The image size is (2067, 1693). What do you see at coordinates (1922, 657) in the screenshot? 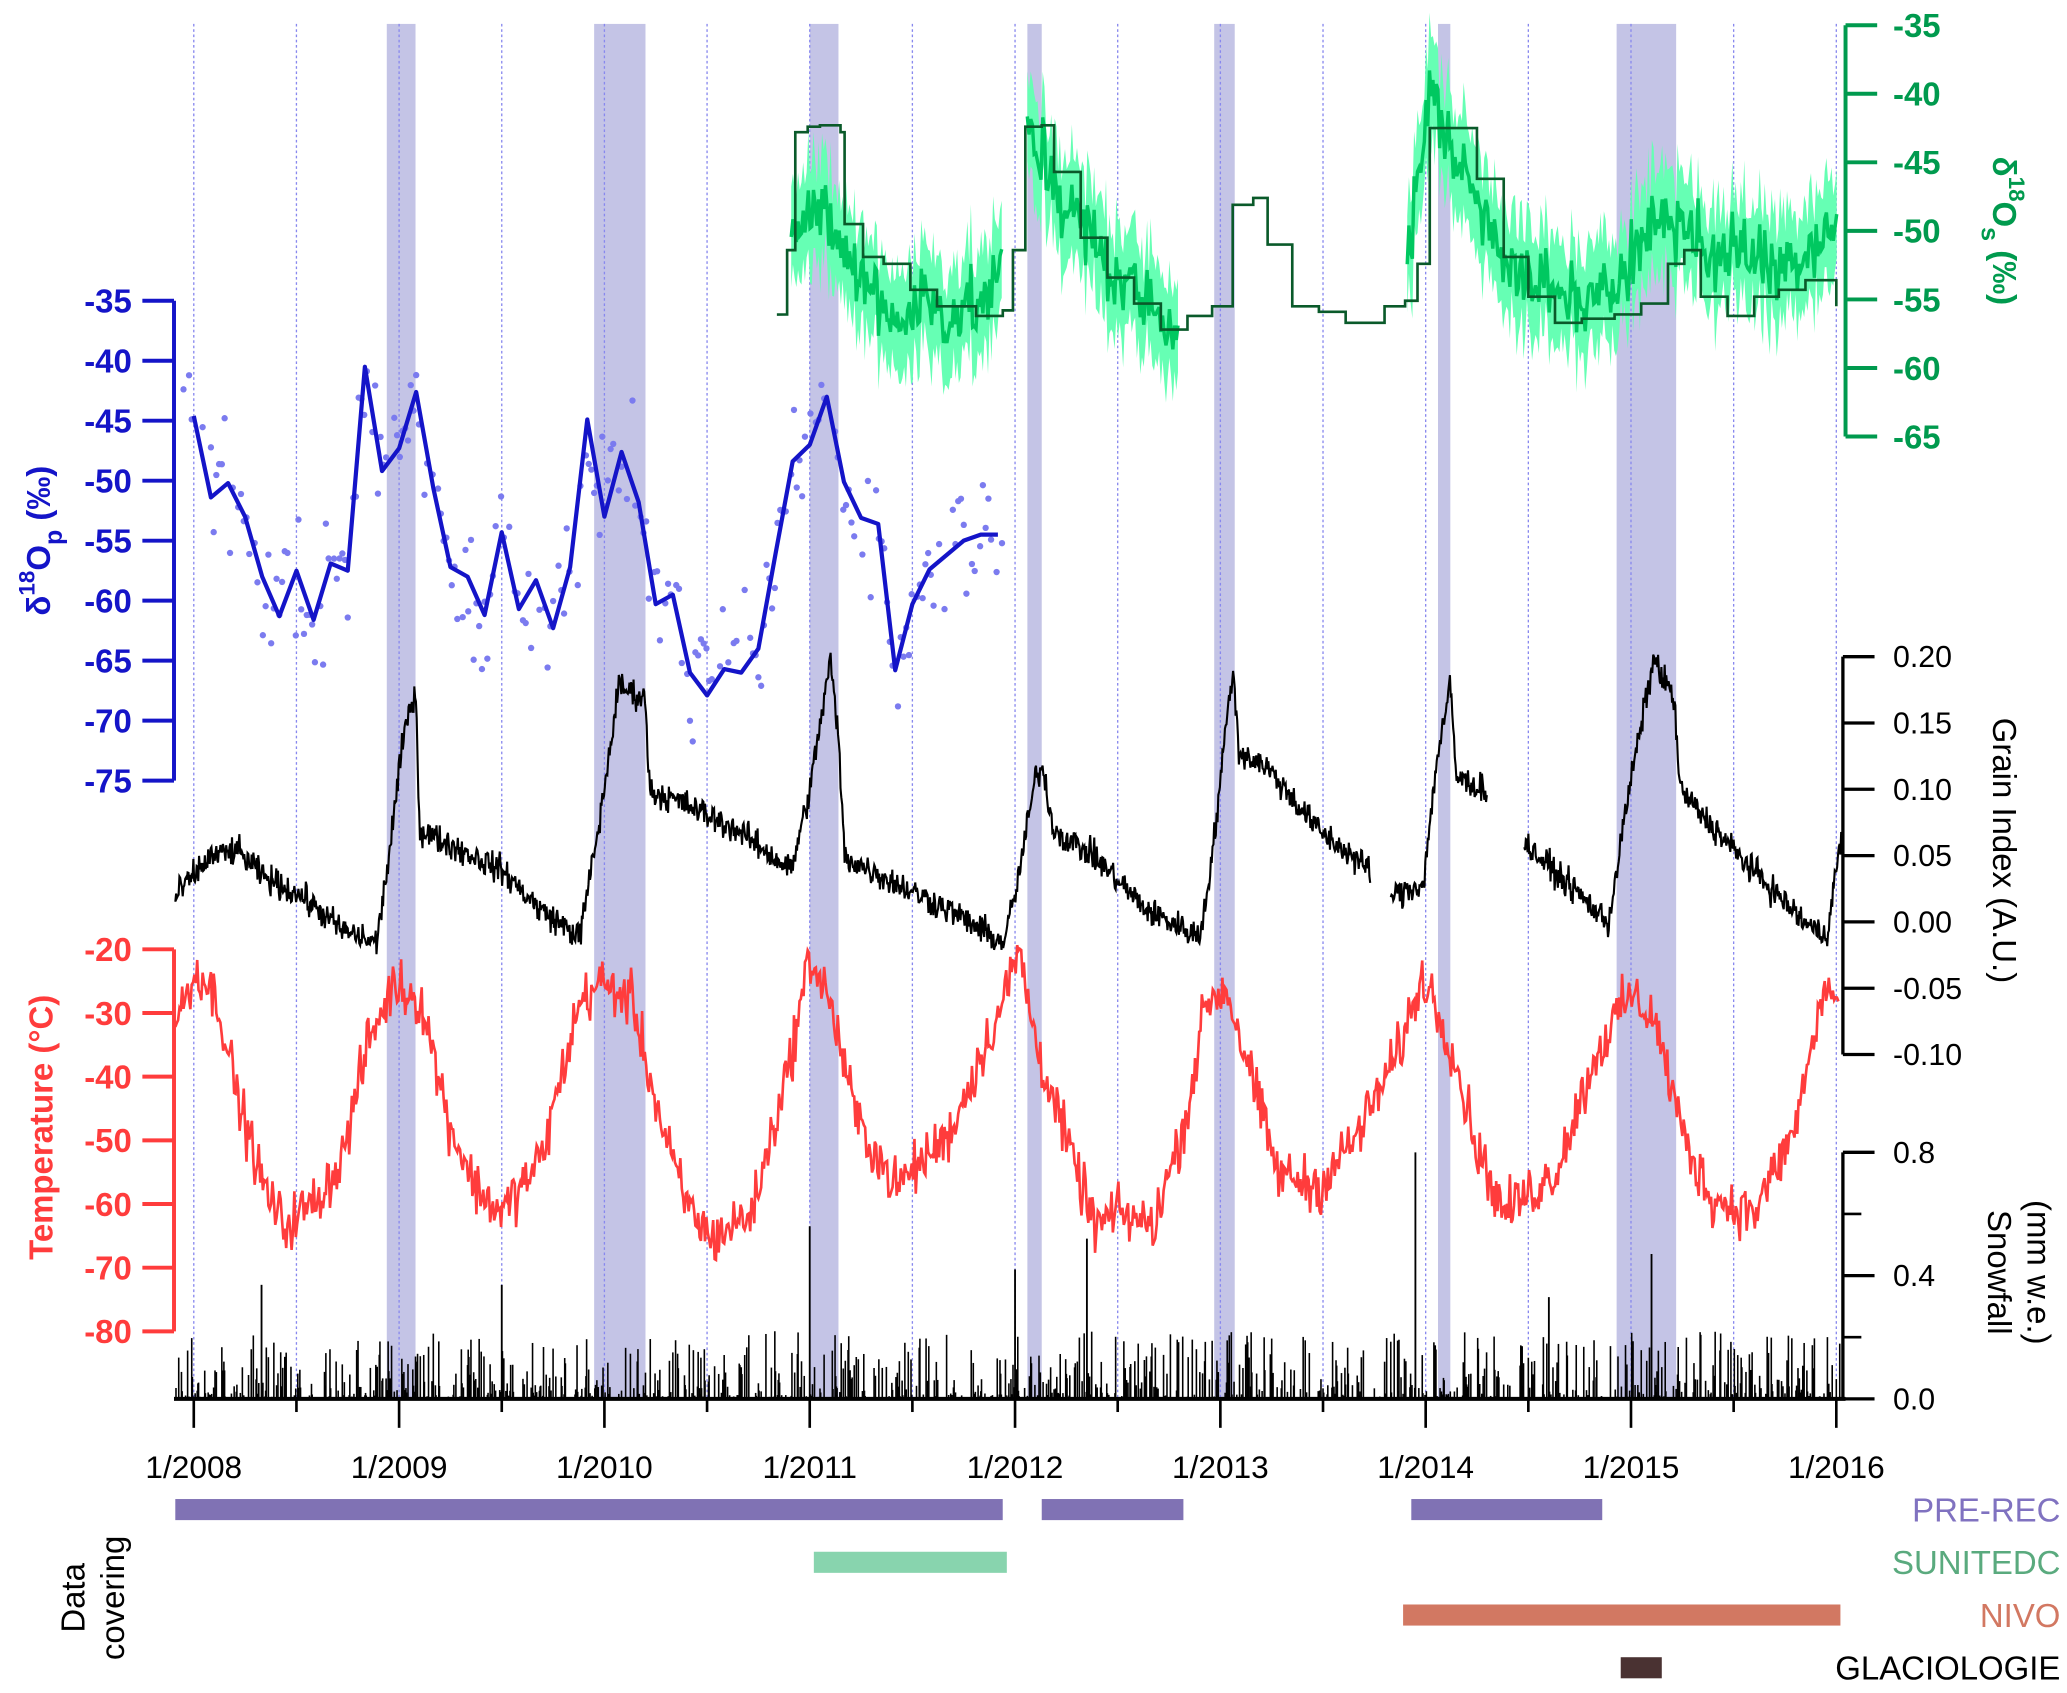
I see `grain-index-tick-label: 0.20` at bounding box center [1922, 657].